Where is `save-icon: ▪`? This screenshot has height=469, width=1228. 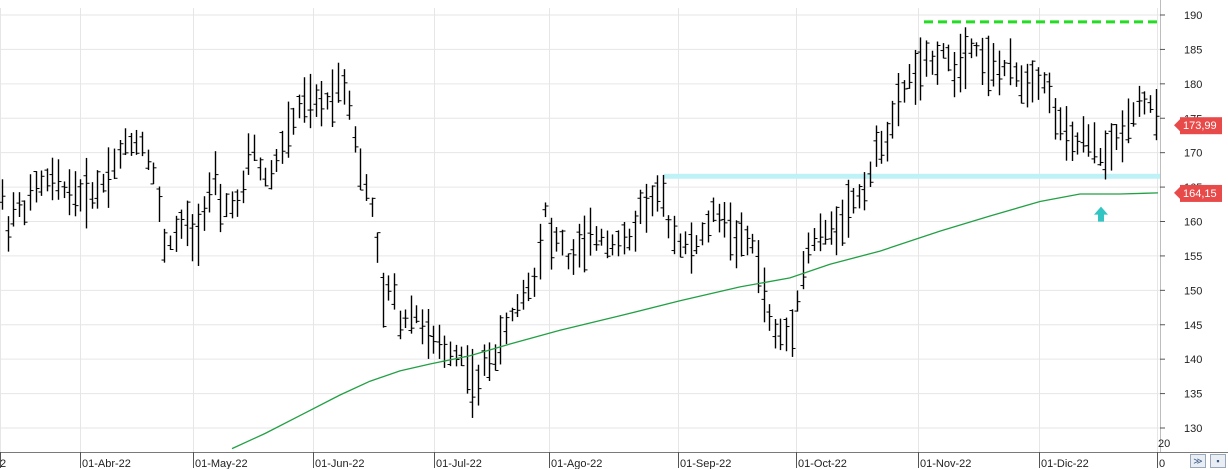 save-icon: ▪ is located at coordinates (1218, 461).